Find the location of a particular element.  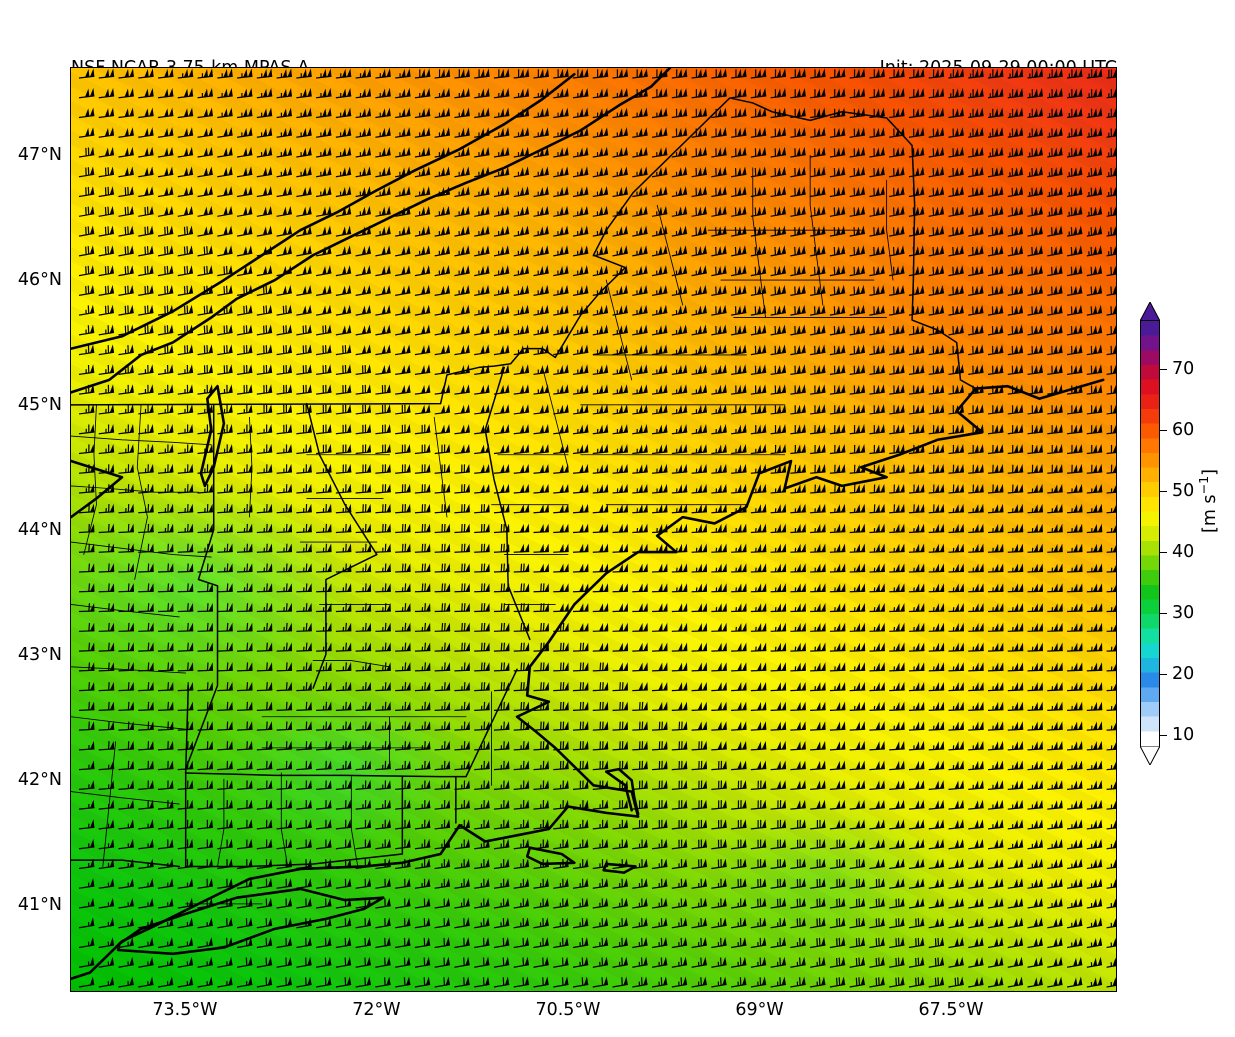

colorbar-tick is located at coordinates (1163, 369).